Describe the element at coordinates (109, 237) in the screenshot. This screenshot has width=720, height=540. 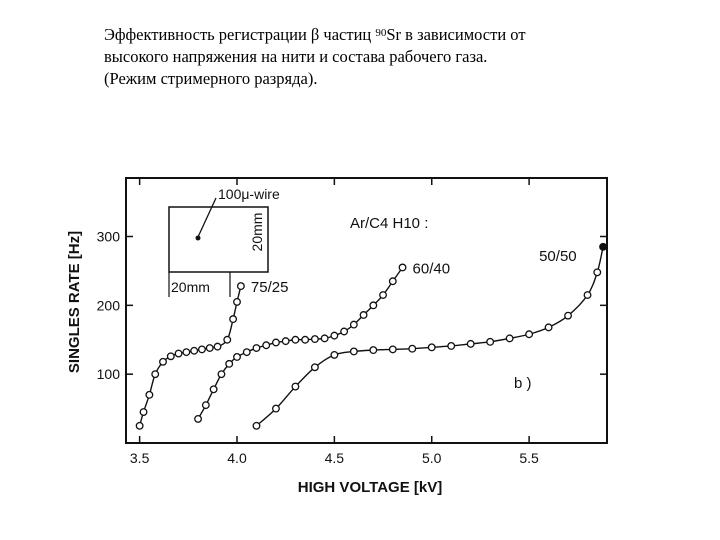
I see `y-tick-label: 300` at that location.